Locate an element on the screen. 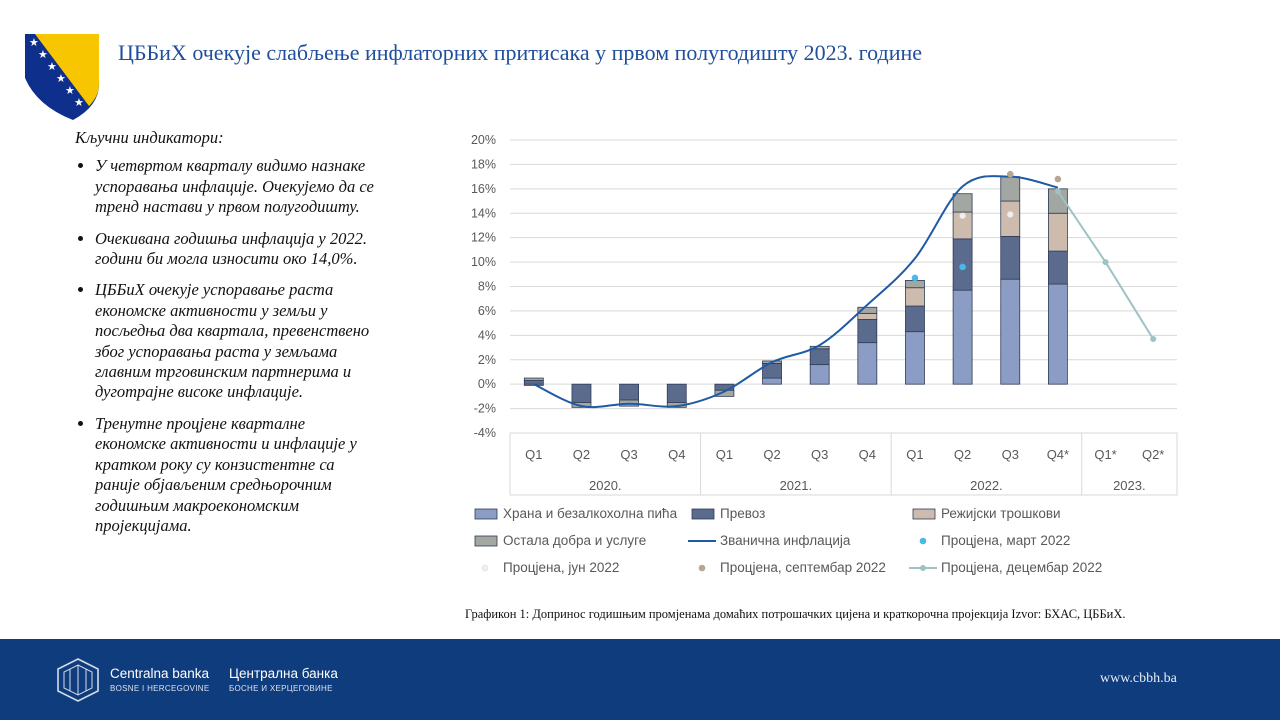 Image resolution: width=1280 pixels, height=720 pixels. y-tick-label: 4% is located at coordinates (487, 335).